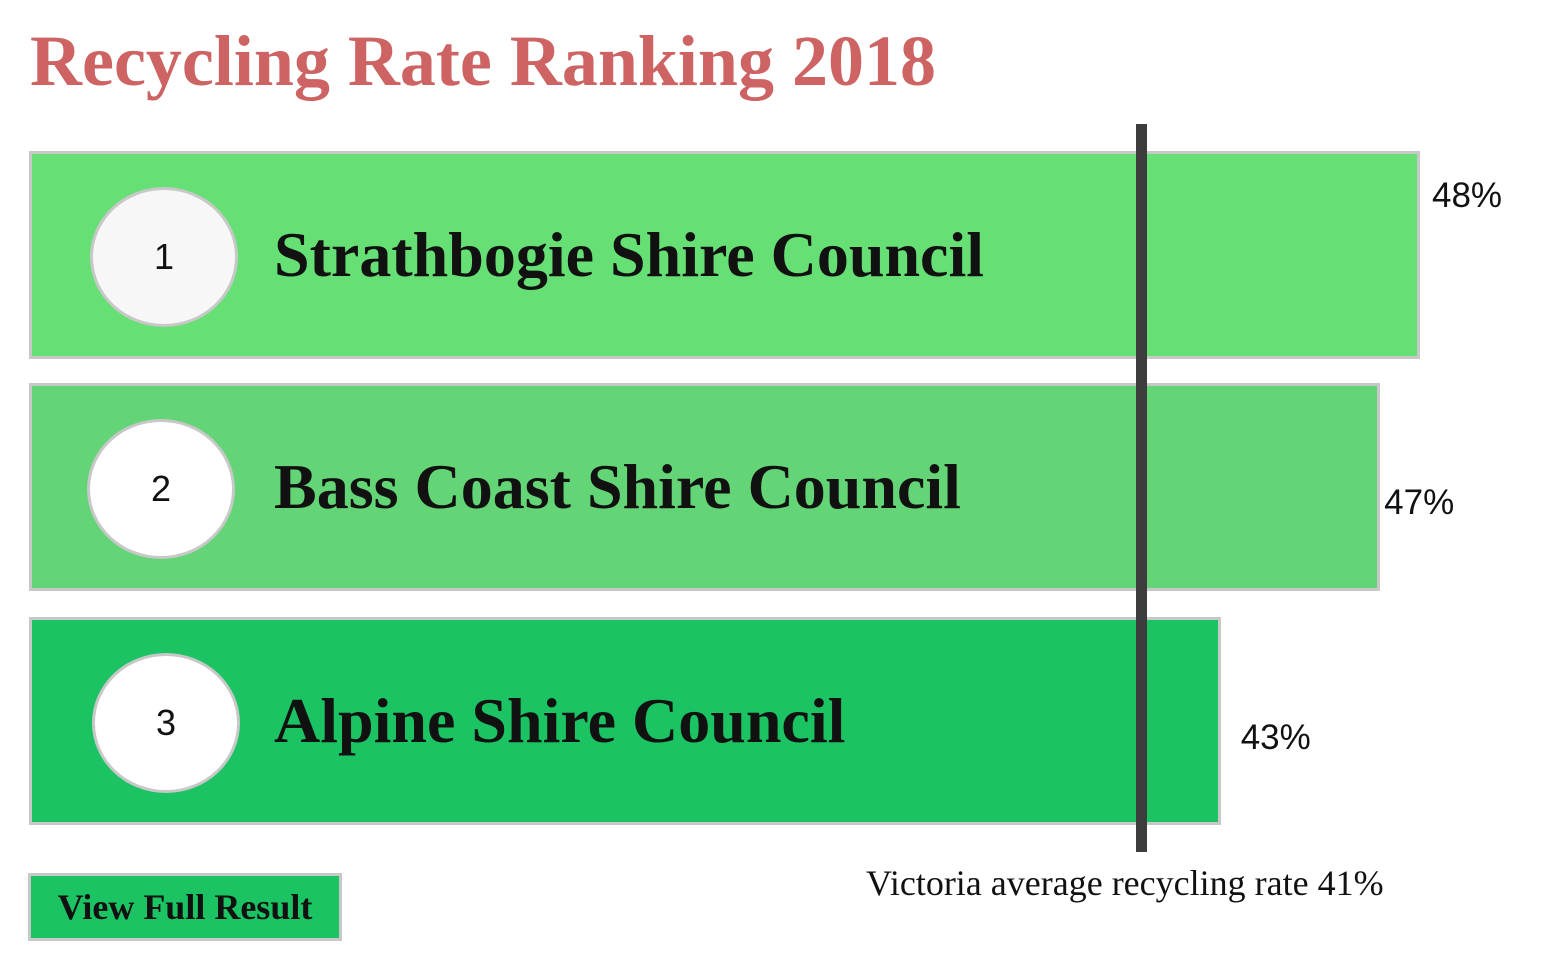 The image size is (1542, 976). I want to click on value-label: 43%, so click(1275, 737).